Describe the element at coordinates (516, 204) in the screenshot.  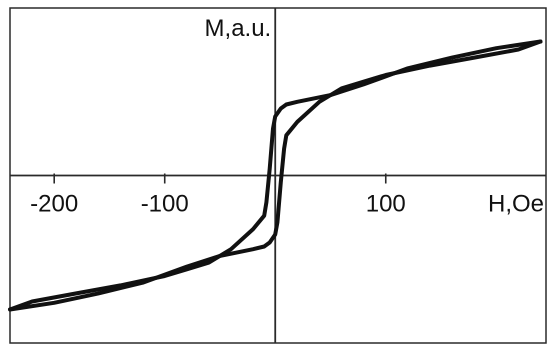
I see `x-axis-label: H,Oe` at that location.